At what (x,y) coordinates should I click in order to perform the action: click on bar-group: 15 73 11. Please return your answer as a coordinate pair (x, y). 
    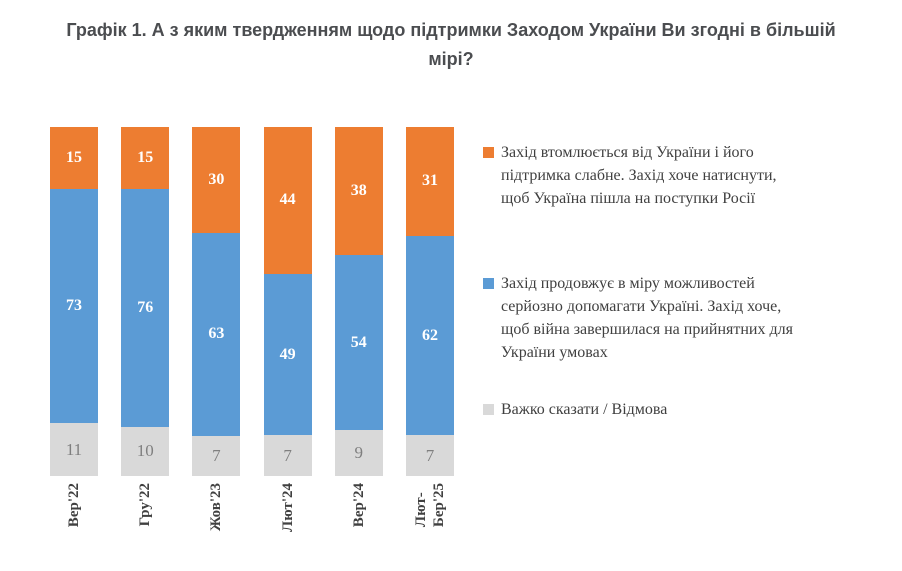
    Looking at the image, I should click on (74, 301).